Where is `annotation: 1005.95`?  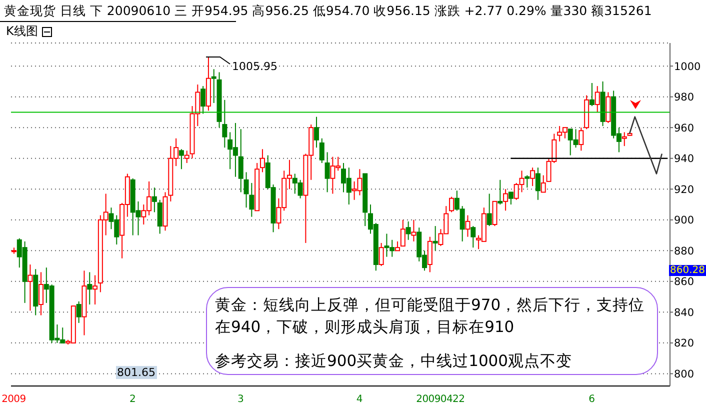
annotation: 1005.95 is located at coordinates (255, 66).